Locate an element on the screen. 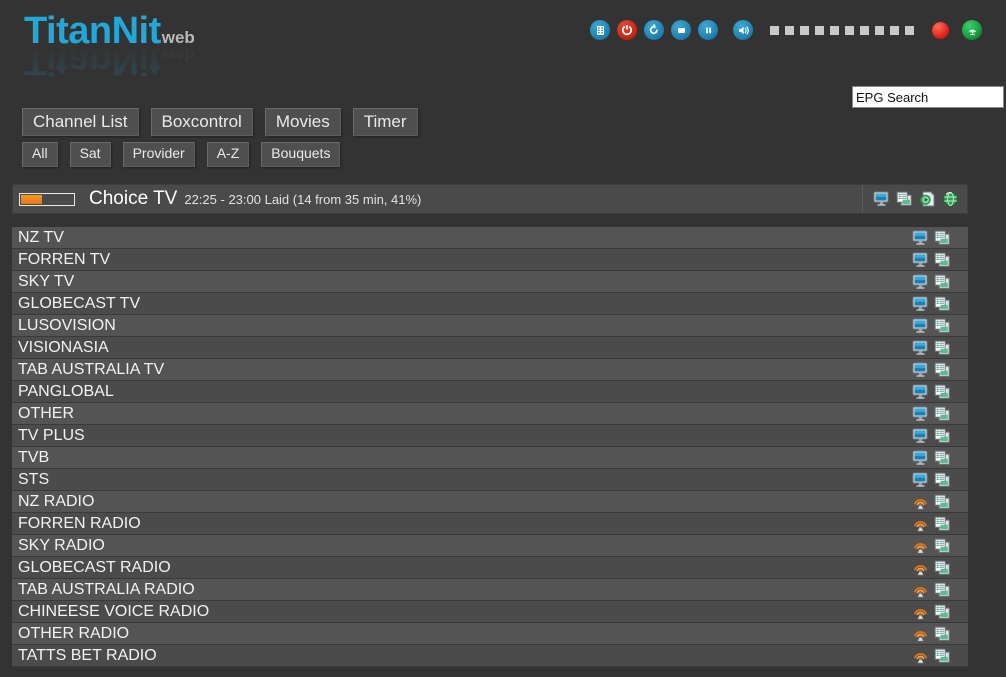 The height and width of the screenshot is (677, 1006). search-input is located at coordinates (928, 97).